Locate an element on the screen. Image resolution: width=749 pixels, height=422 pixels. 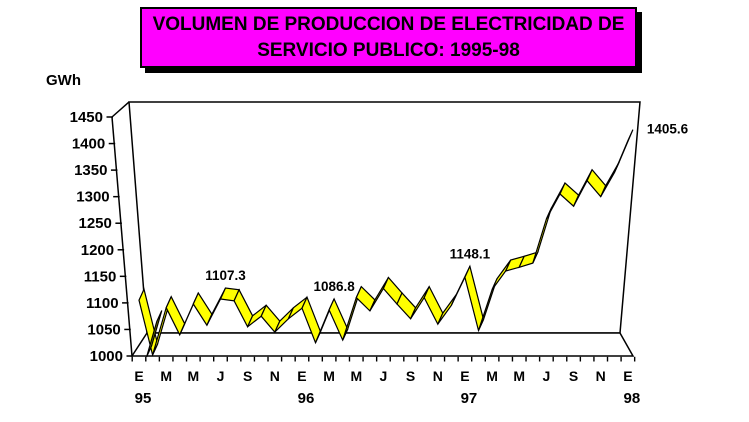
data-label: 1107.3 is located at coordinates (225, 275).